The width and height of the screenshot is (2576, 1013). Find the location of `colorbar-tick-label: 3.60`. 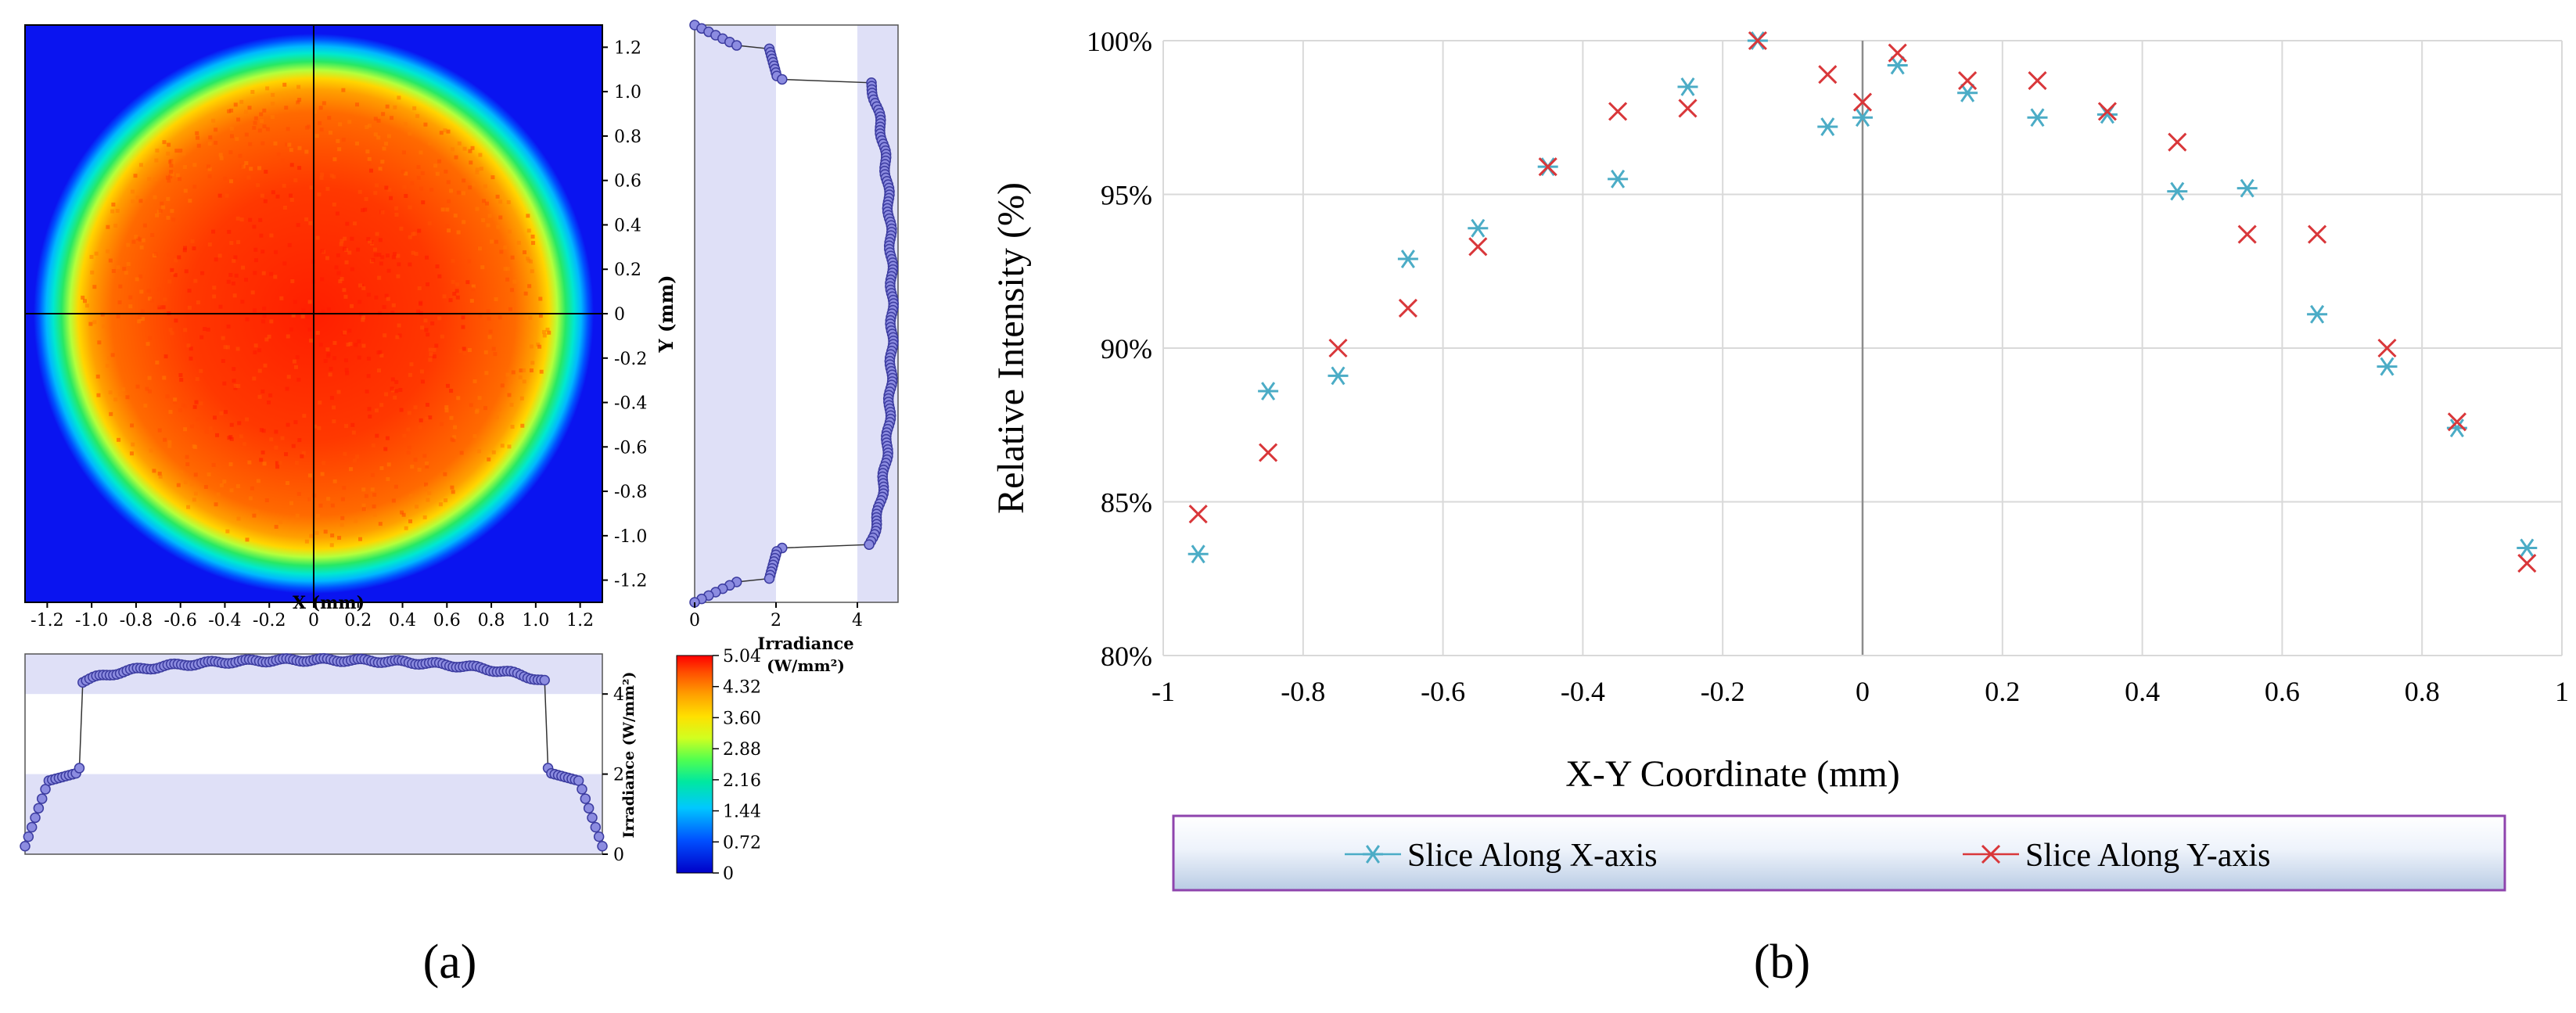

colorbar-tick-label: 3.60 is located at coordinates (742, 718).